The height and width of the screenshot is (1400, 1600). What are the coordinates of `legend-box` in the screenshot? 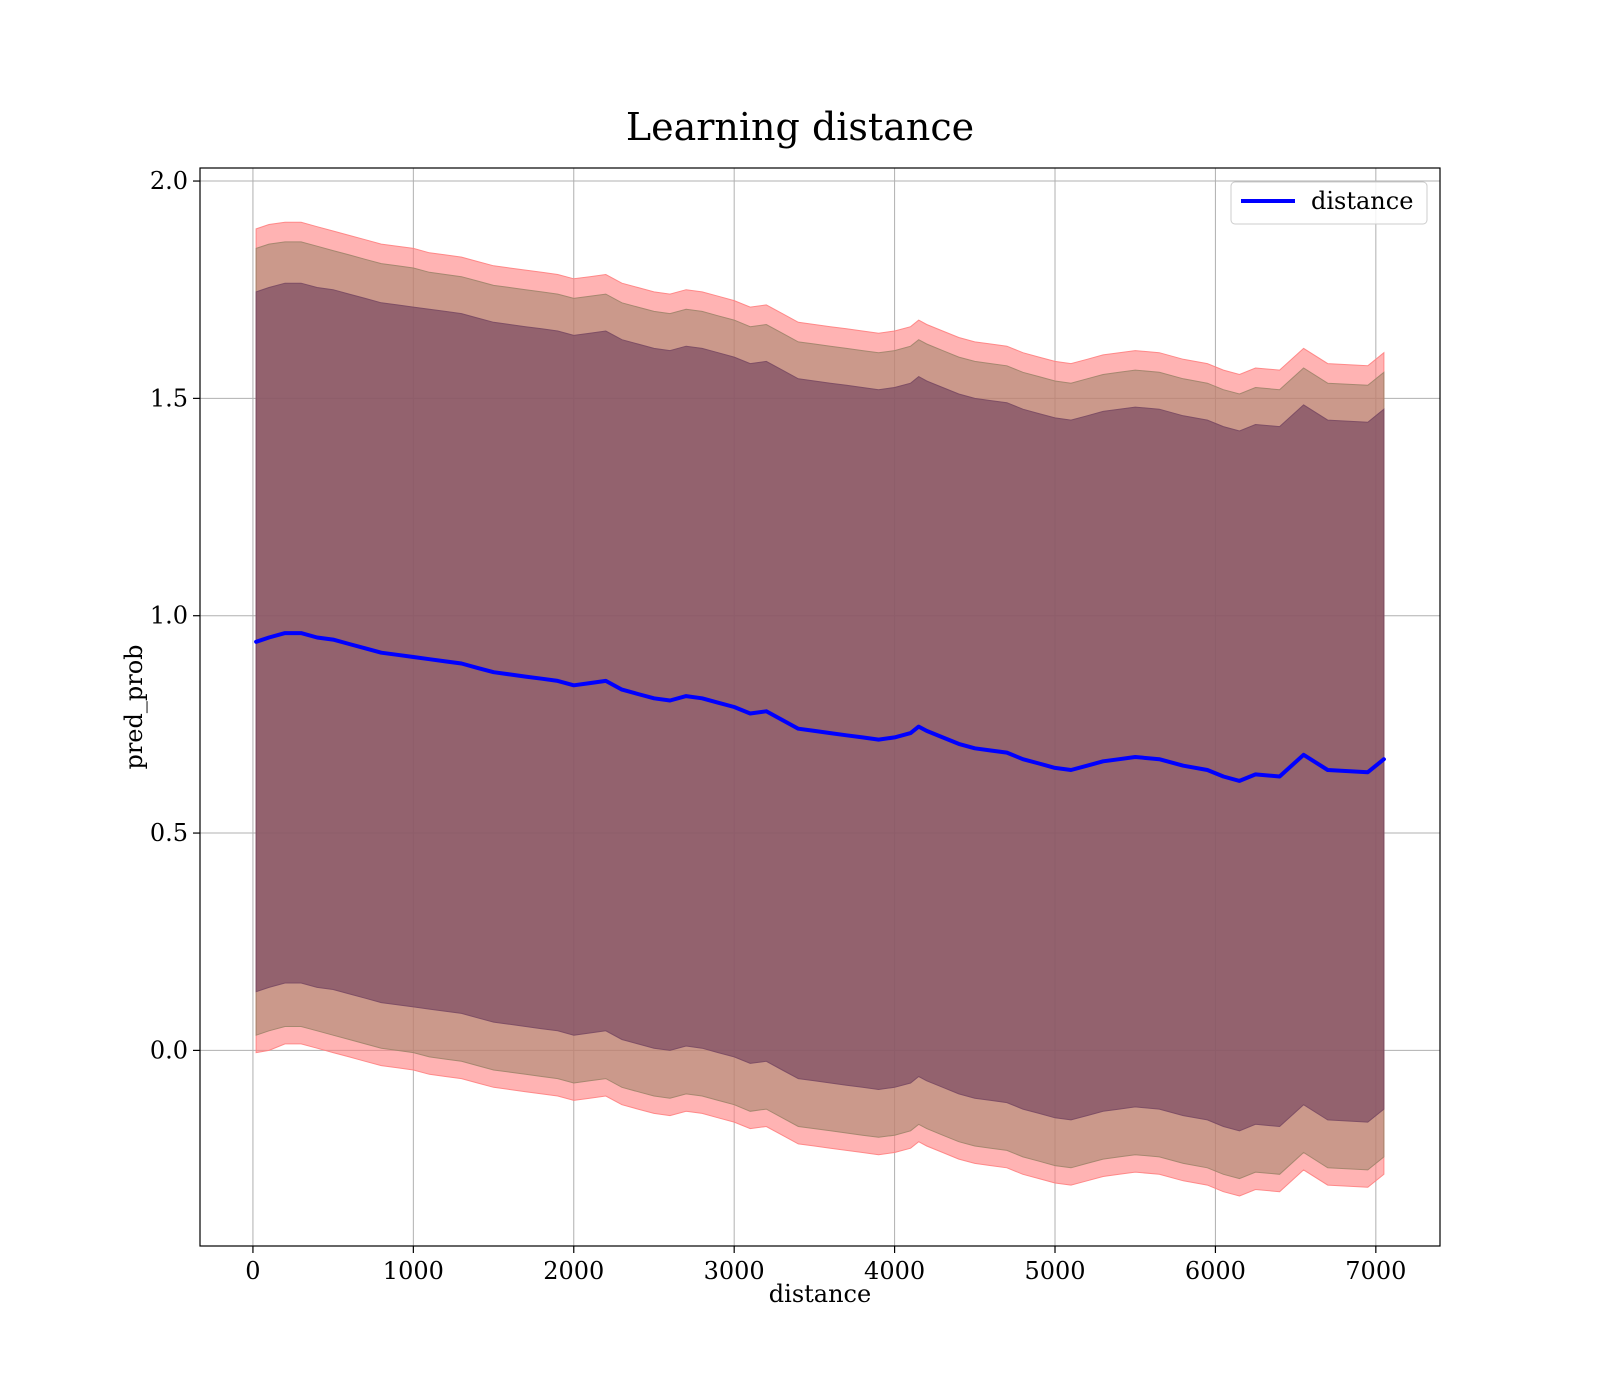 It's located at (1329, 203).